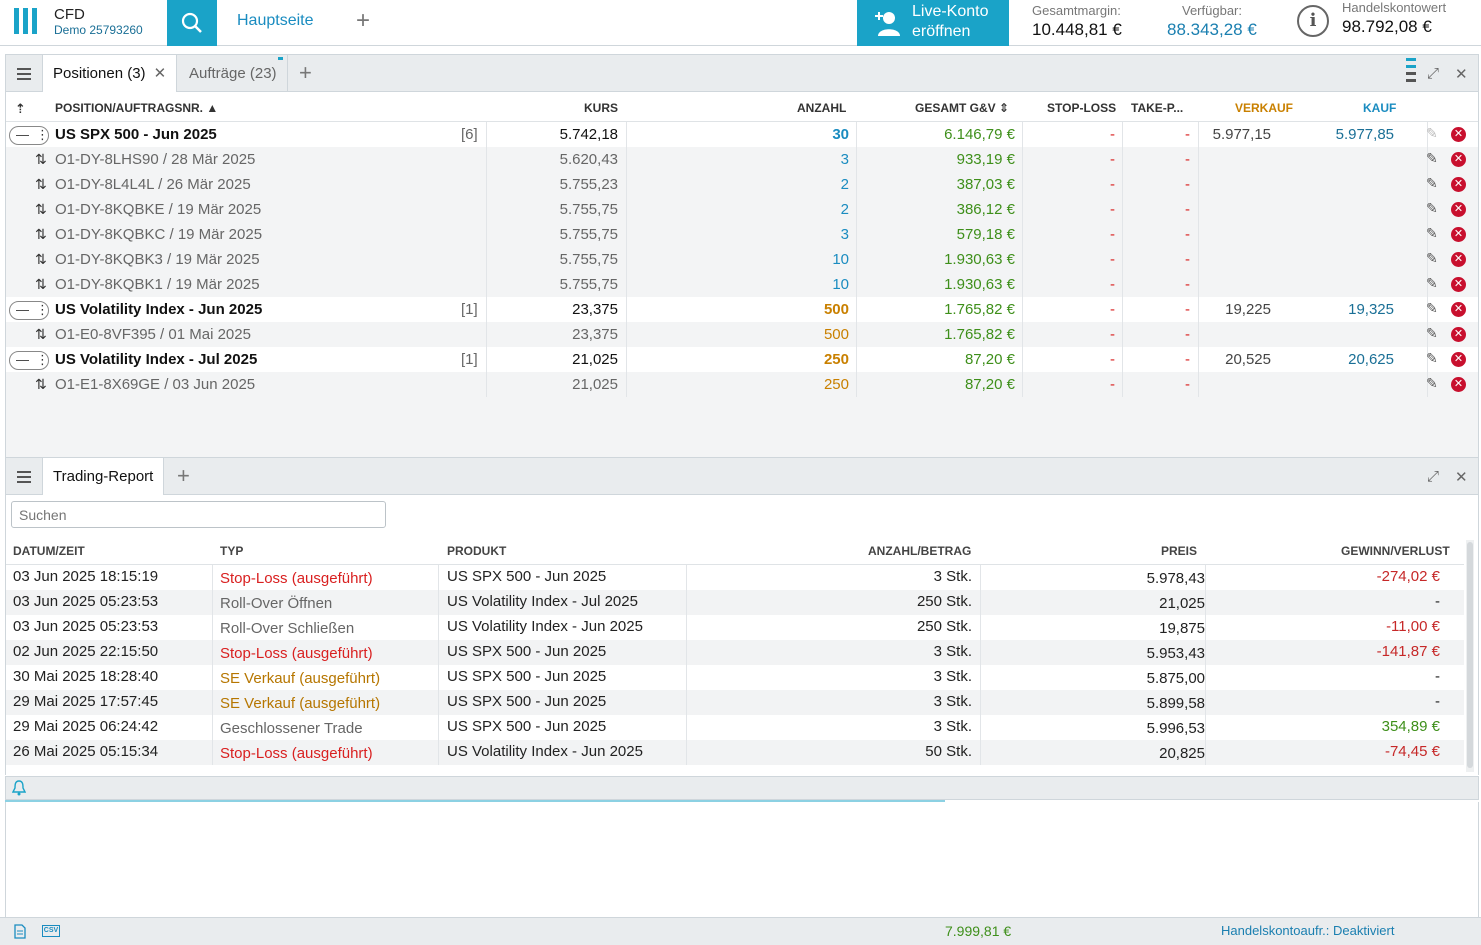  I want to click on close-icon: ✕, so click(160, 73).